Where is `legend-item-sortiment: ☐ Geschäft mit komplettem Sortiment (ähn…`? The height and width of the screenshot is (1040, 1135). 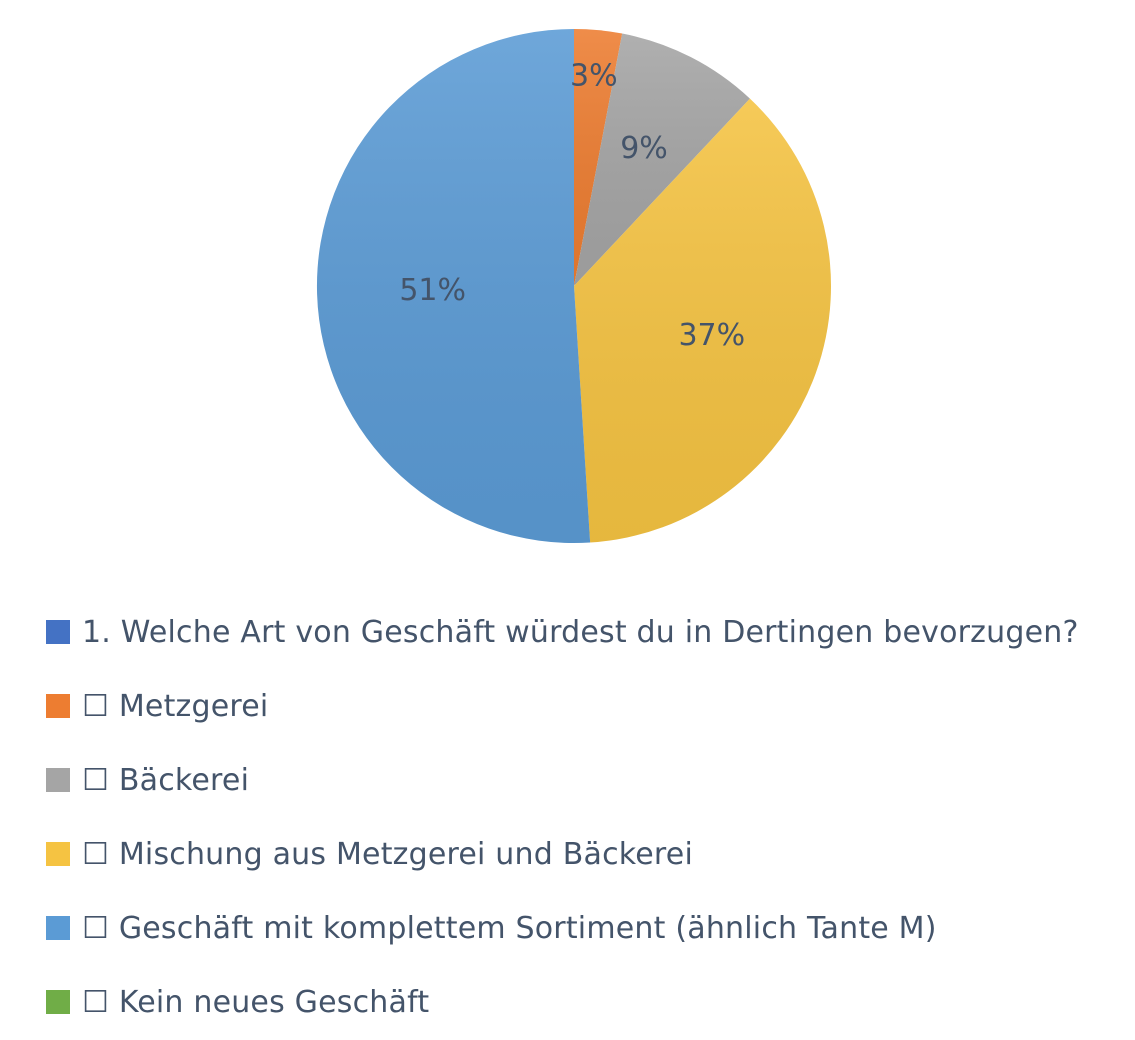 legend-item-sortiment: ☐ Geschäft mit komplettem Sortiment (ähn… is located at coordinates (586, 928).